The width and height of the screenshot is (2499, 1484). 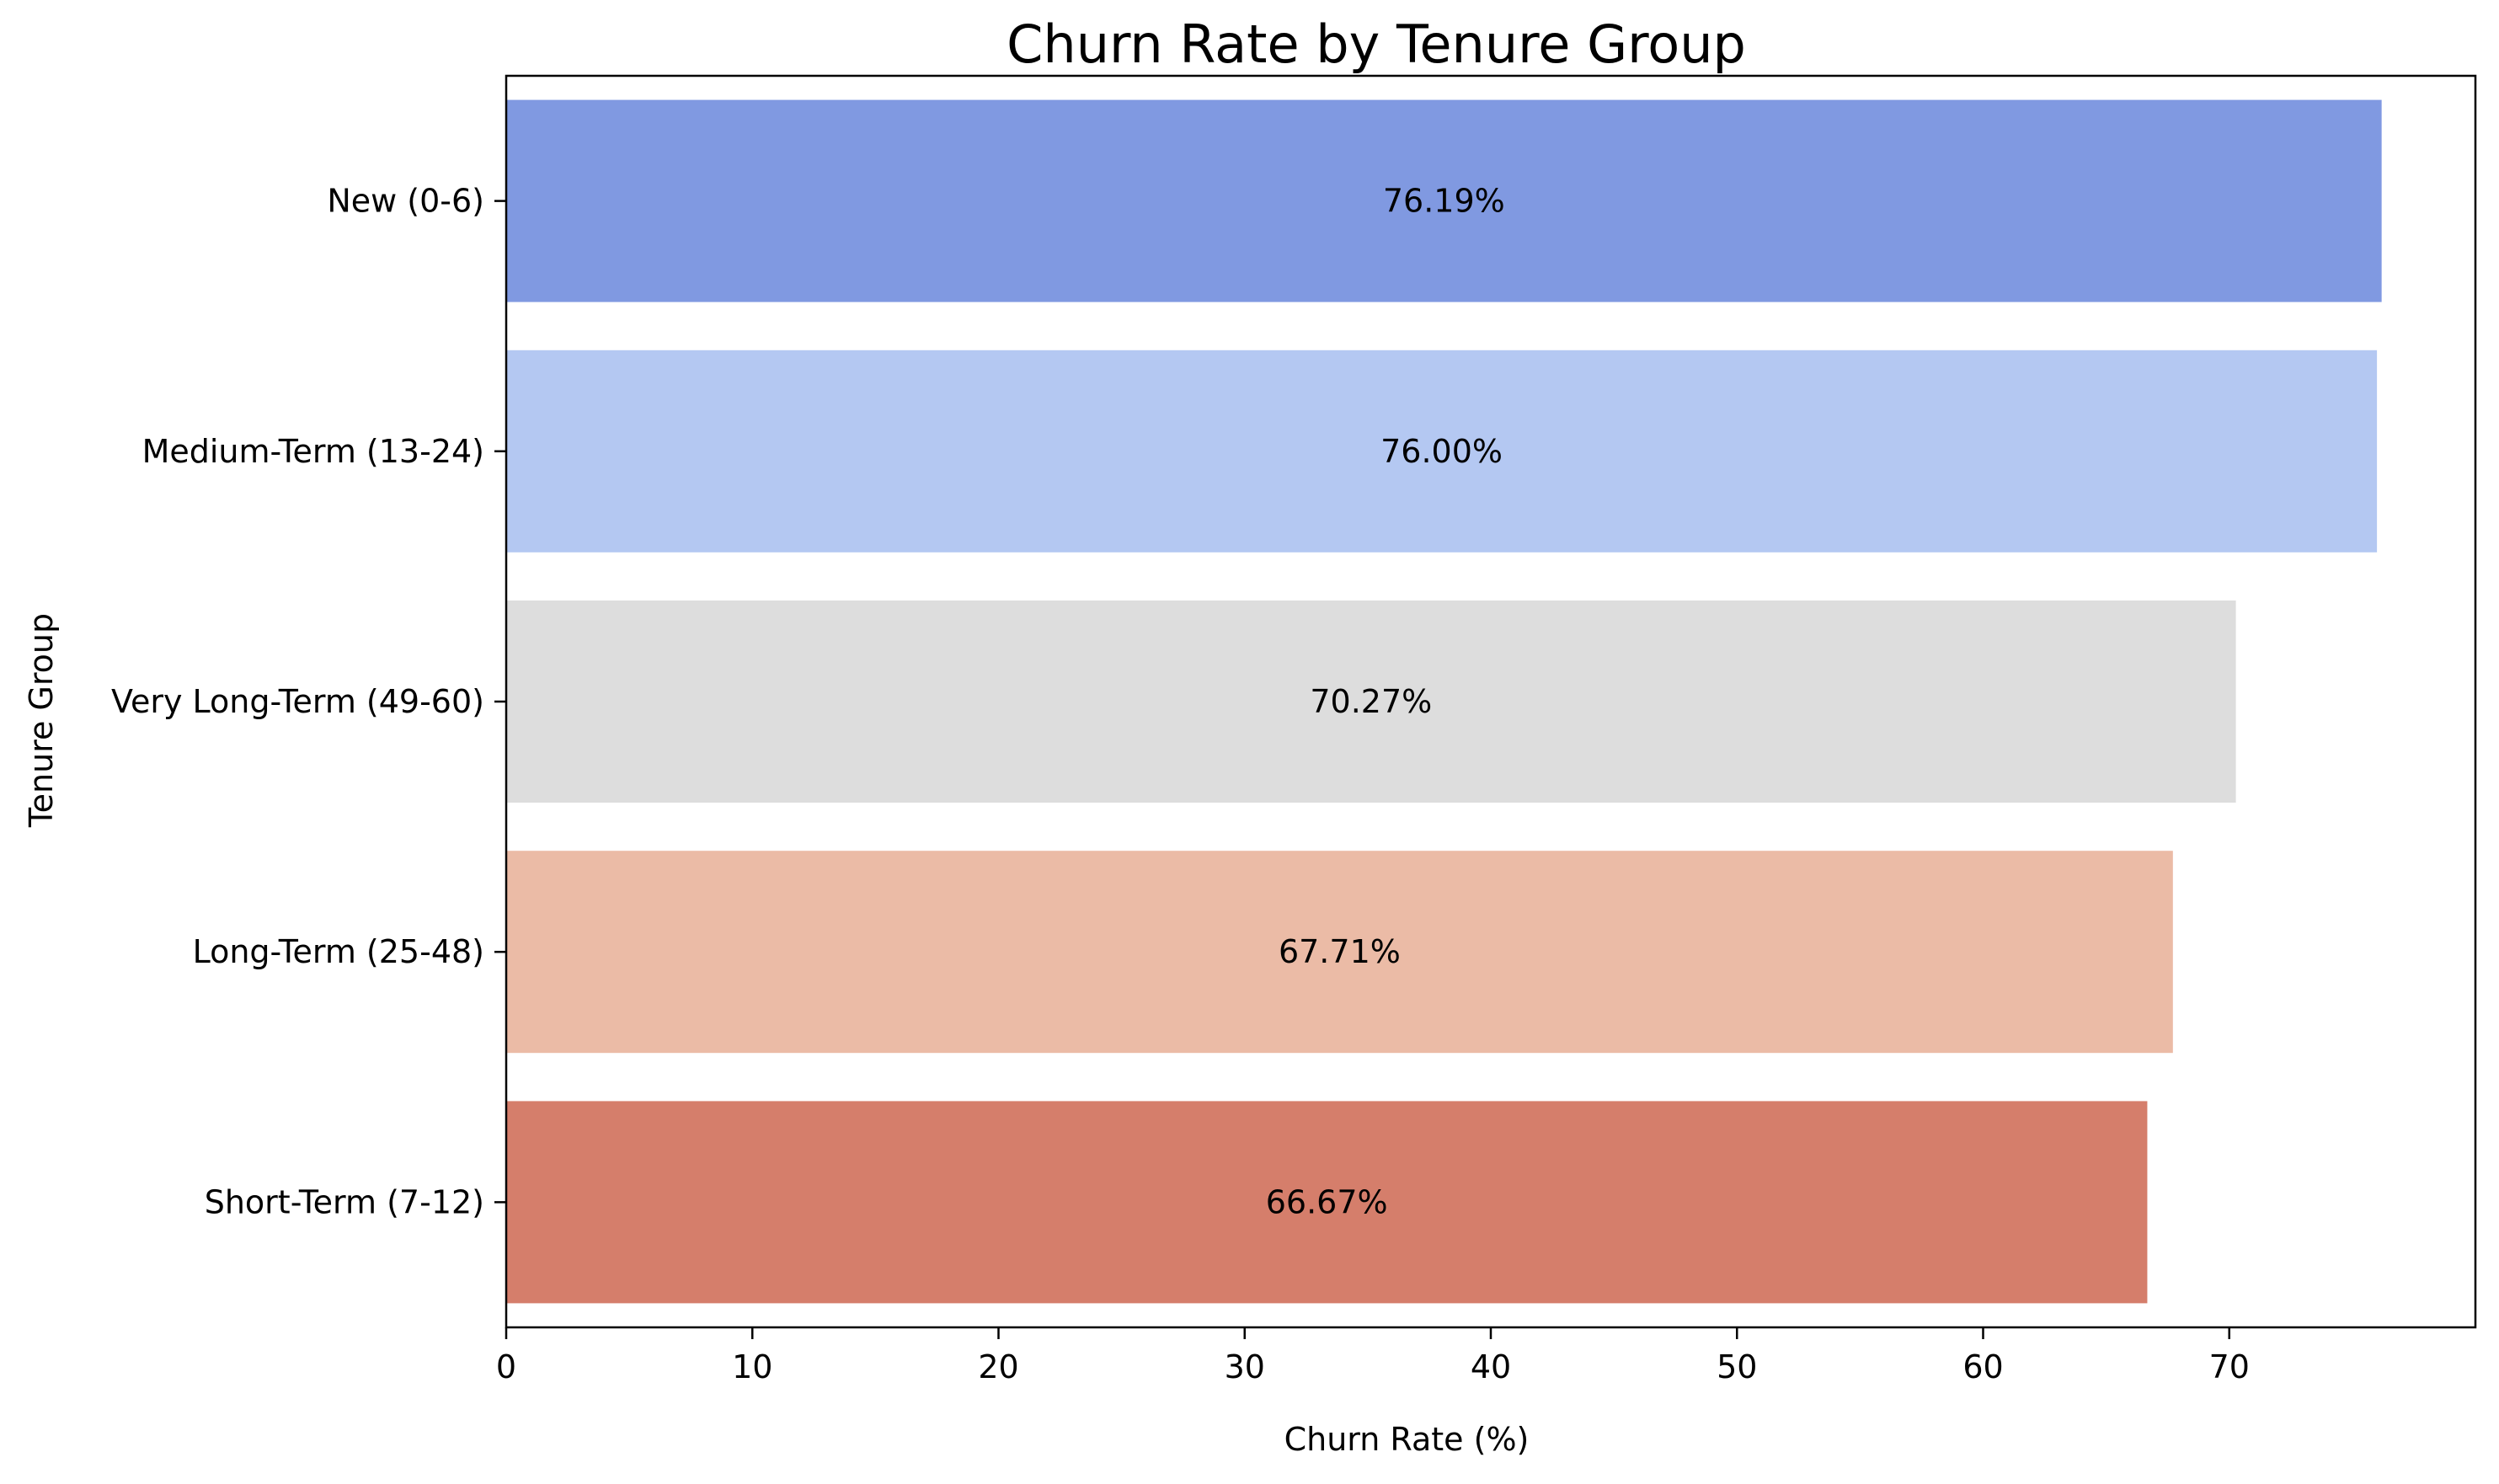 I want to click on x-axis-label: Churn Rate (%), so click(x=1407, y=1440).